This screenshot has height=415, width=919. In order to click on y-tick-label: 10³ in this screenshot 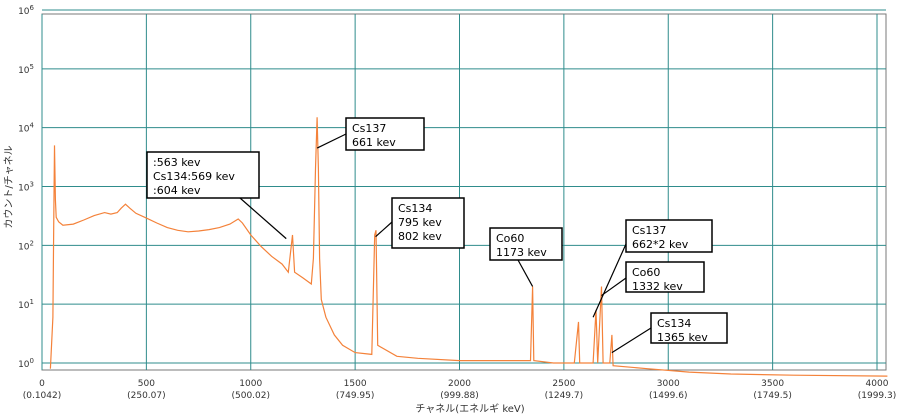, I will do `click(26, 187)`.